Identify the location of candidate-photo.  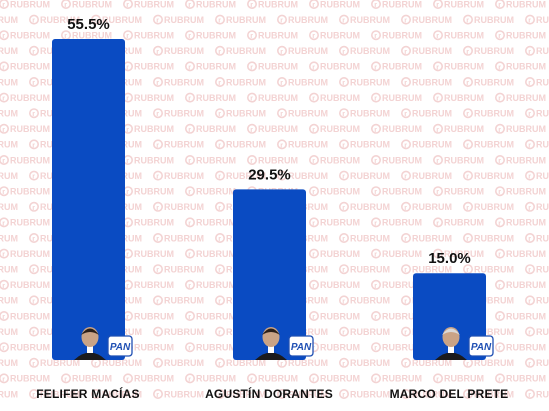
(271, 343).